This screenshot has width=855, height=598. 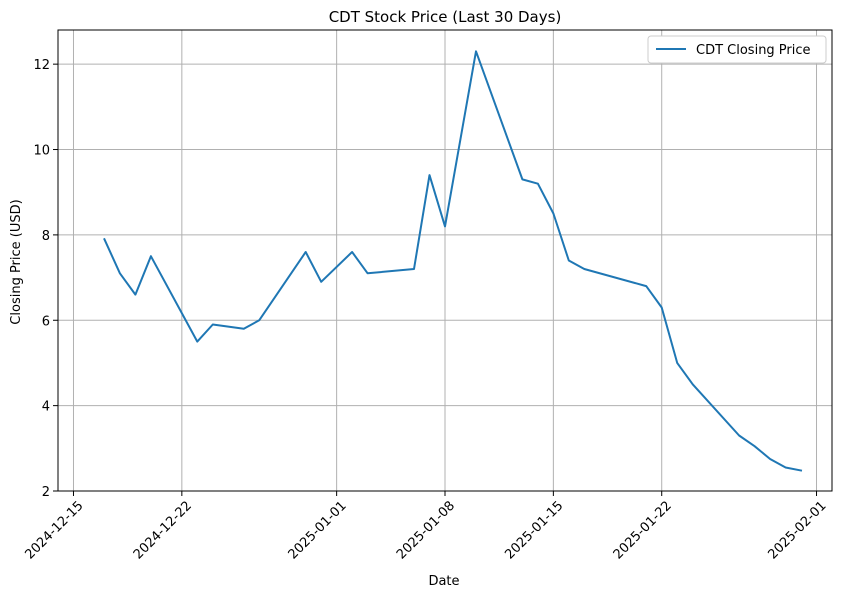 I want to click on legend-label: CDT Closing Price, so click(x=753, y=50).